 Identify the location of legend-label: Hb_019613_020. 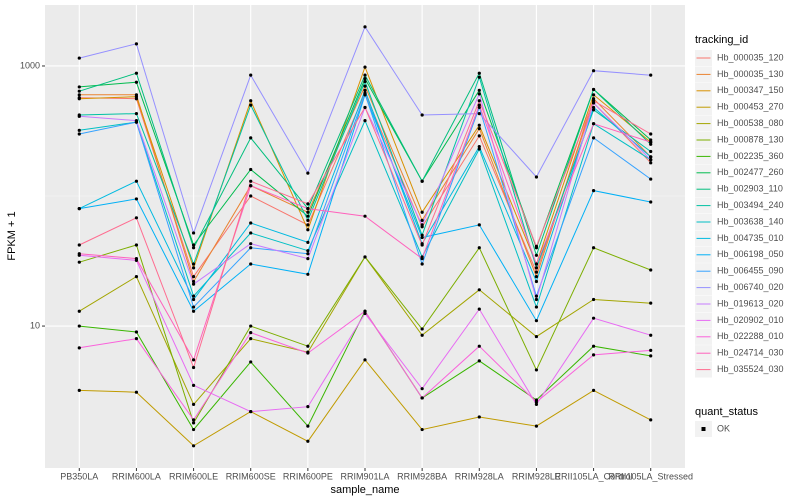
(750, 303).